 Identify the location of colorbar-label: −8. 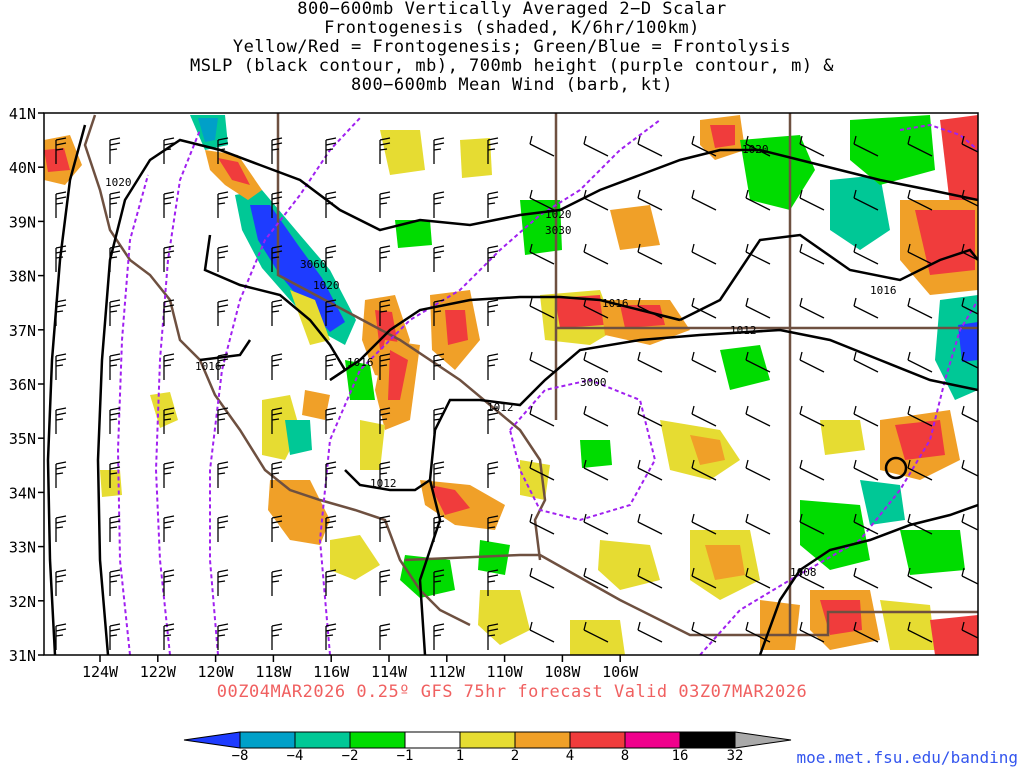
(240, 754).